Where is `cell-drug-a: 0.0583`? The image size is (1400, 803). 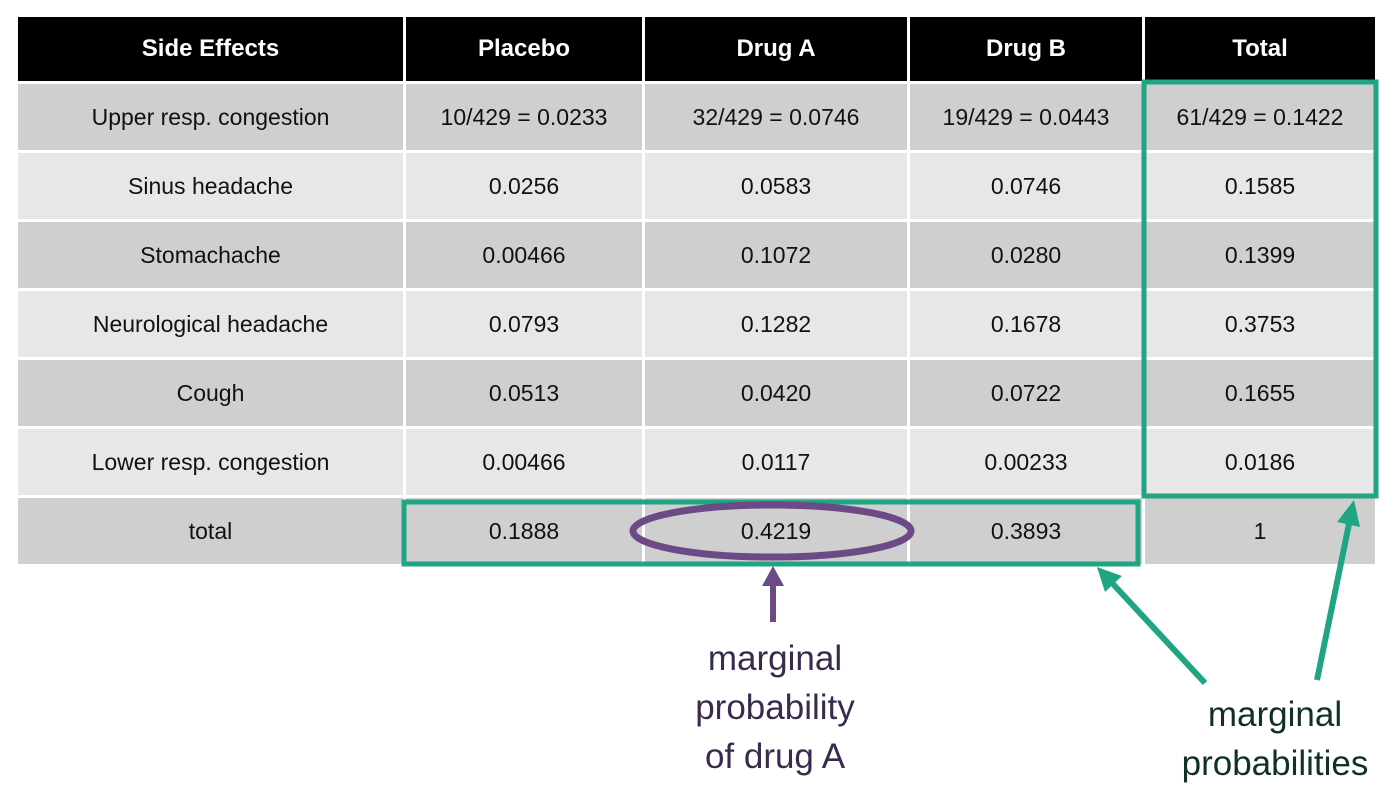 cell-drug-a: 0.0583 is located at coordinates (776, 186).